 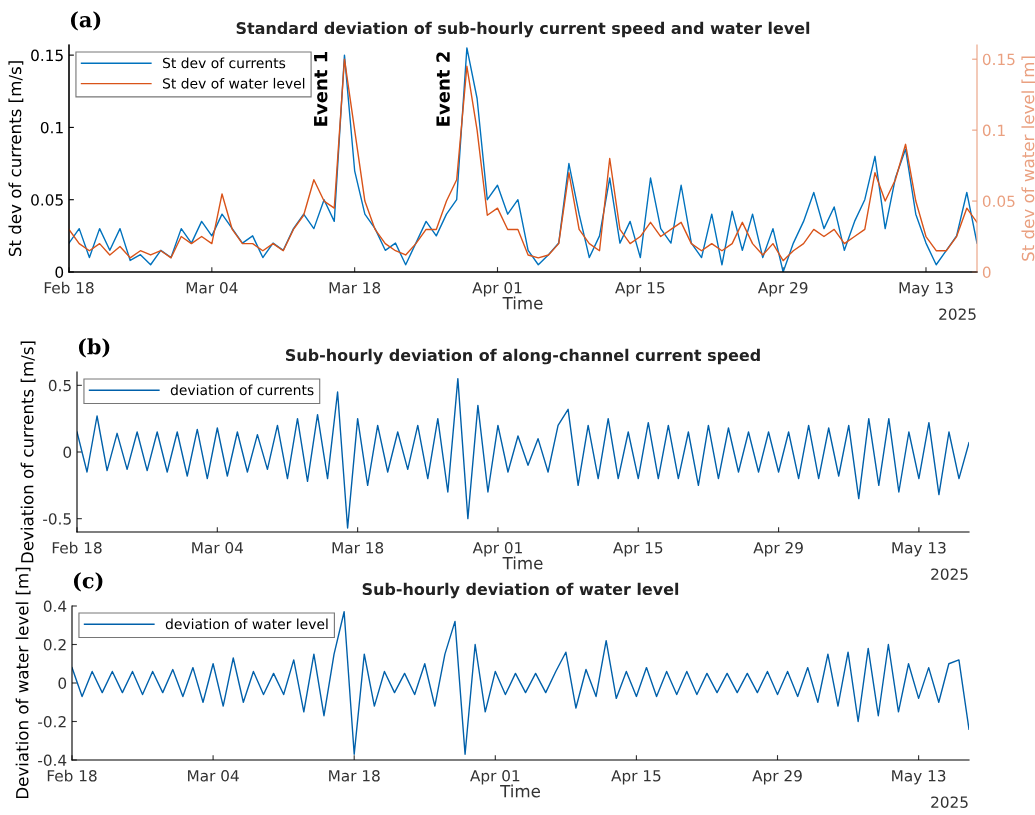 I want to click on legend-label: St dev of water level, so click(x=233, y=83).